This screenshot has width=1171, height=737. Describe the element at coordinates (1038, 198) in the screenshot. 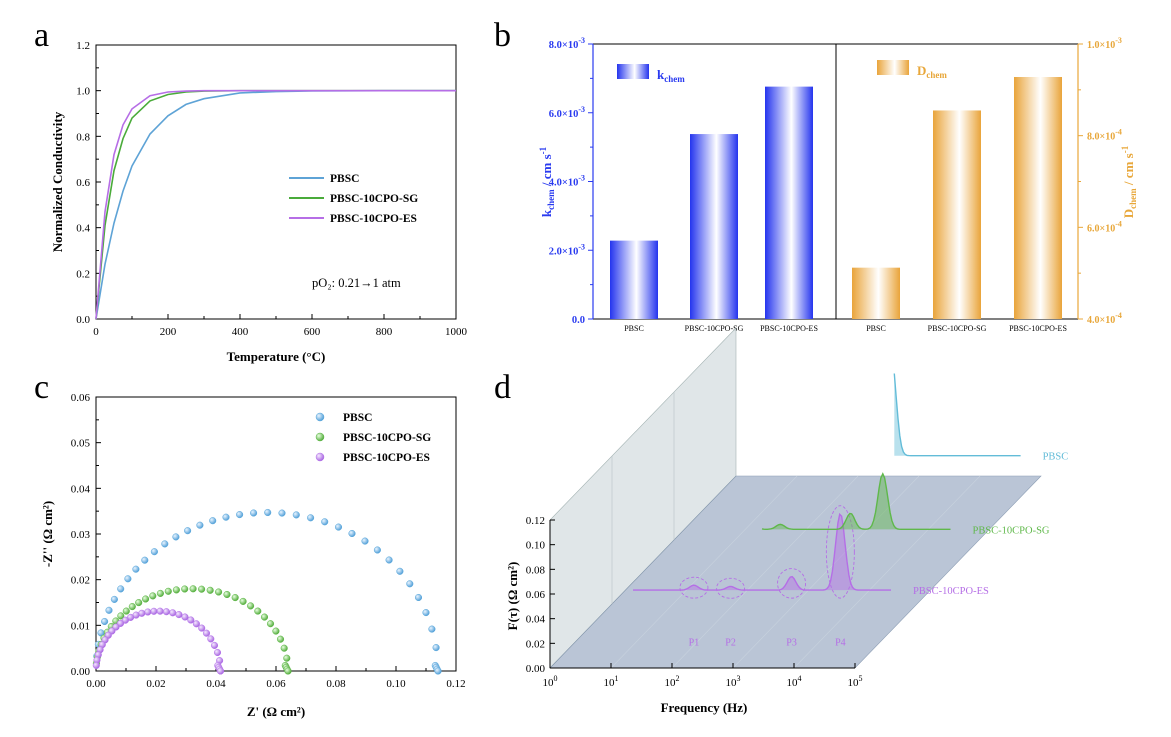

I see `bar-d-PBSC-10CPO-ES` at that location.